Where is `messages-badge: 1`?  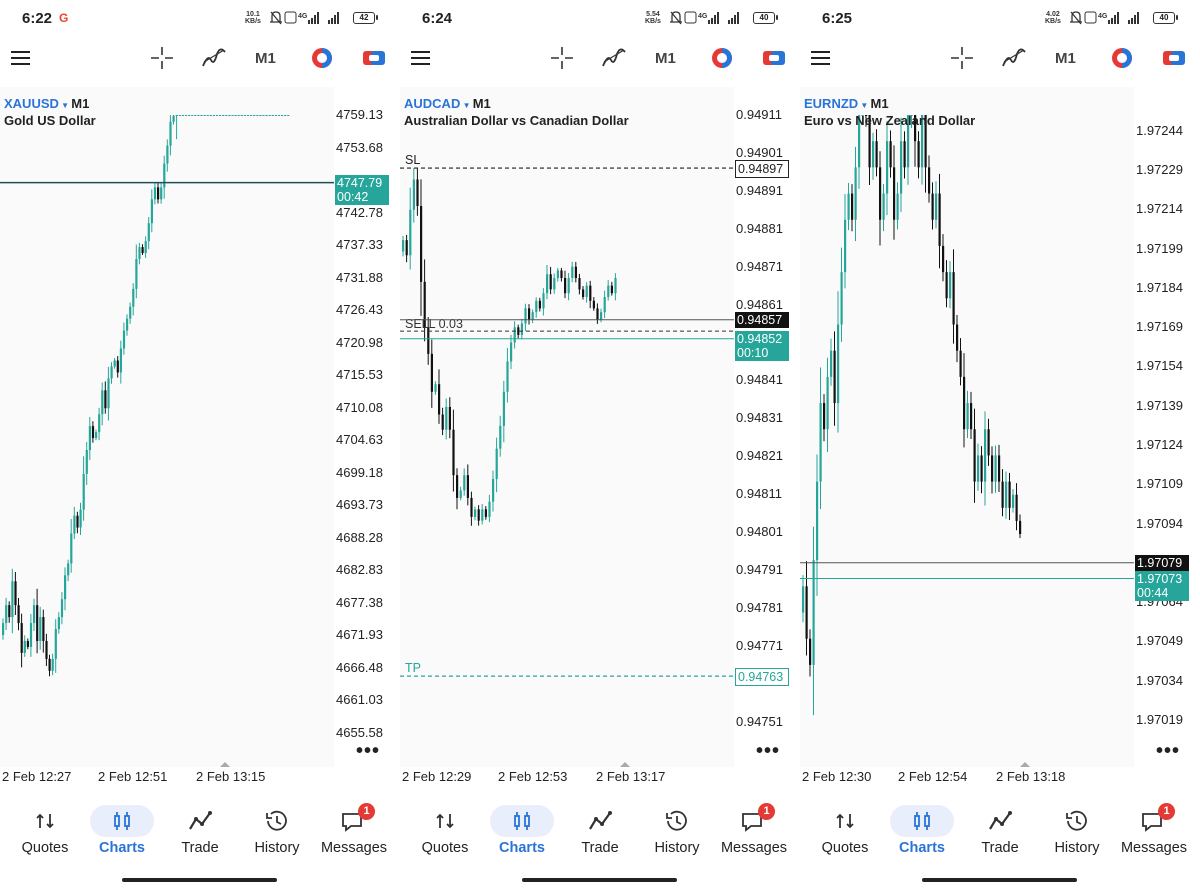 messages-badge: 1 is located at coordinates (366, 811).